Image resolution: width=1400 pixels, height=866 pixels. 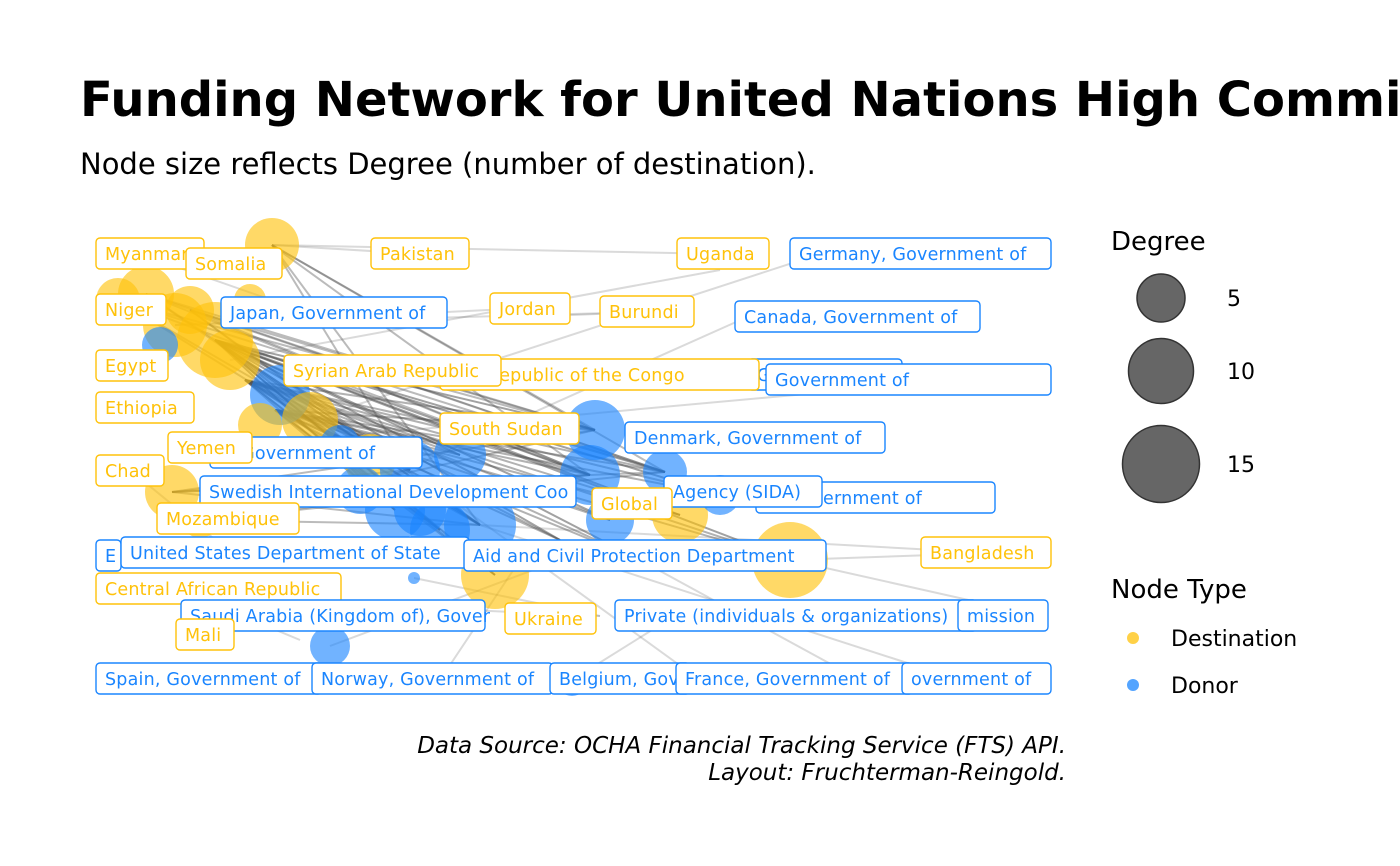 What do you see at coordinates (1241, 372) in the screenshot?
I see `legend-degree-label: 10` at bounding box center [1241, 372].